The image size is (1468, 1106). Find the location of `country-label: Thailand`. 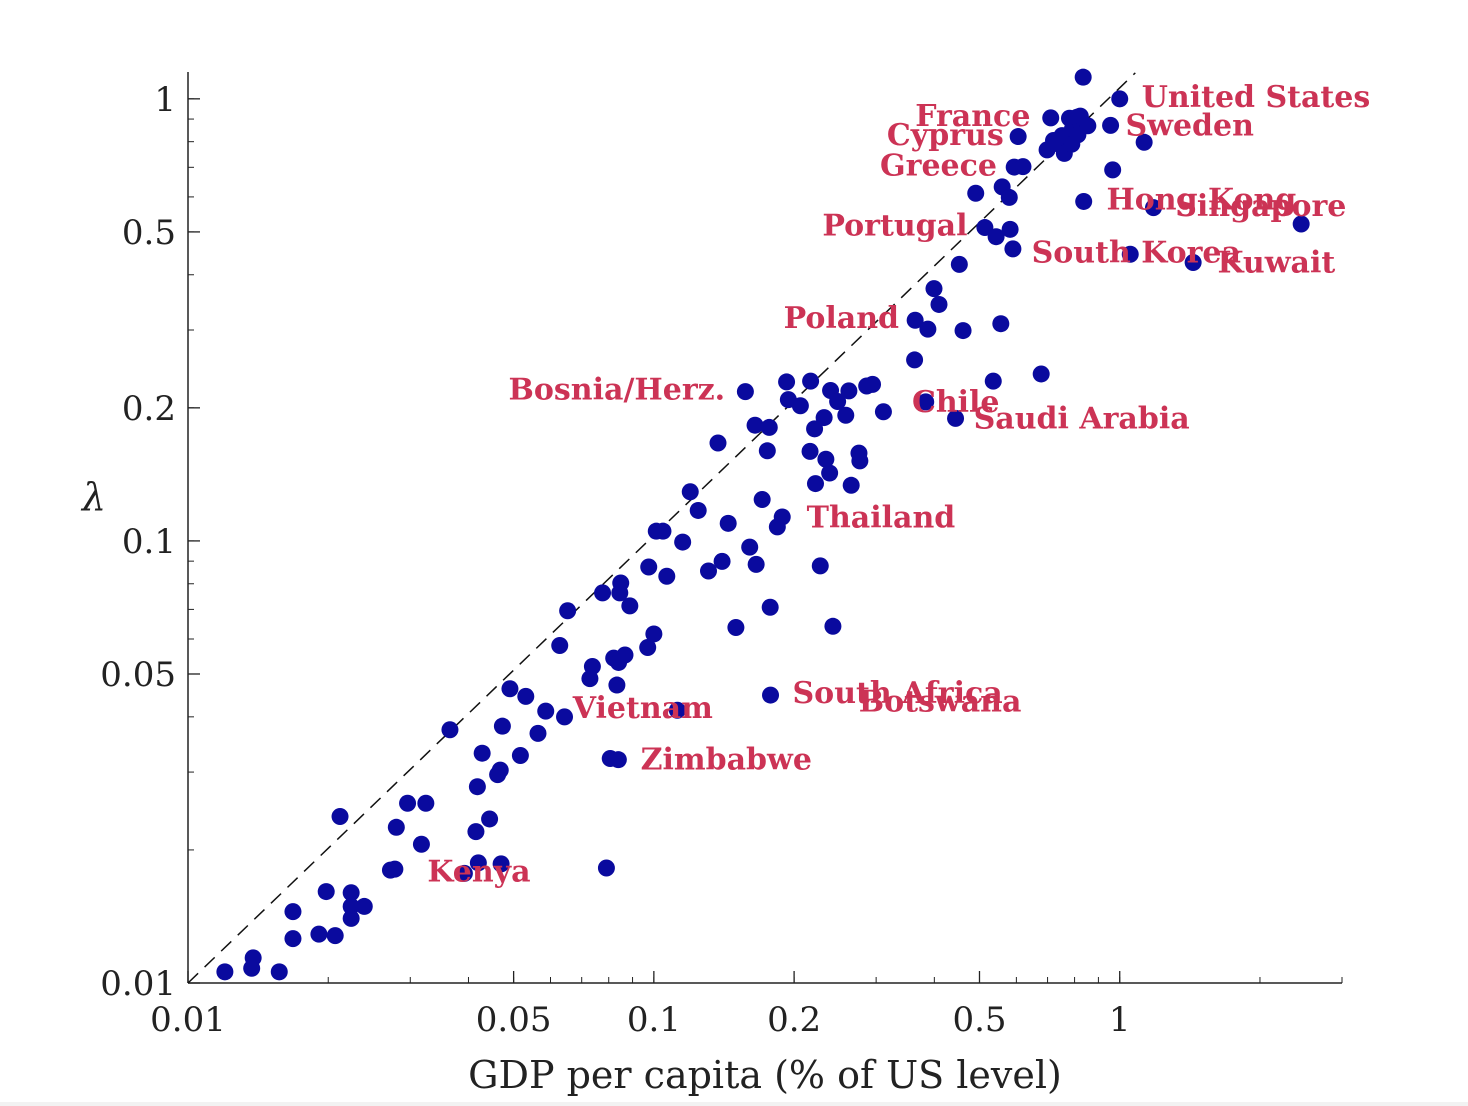

country-label: Thailand is located at coordinates (881, 517).